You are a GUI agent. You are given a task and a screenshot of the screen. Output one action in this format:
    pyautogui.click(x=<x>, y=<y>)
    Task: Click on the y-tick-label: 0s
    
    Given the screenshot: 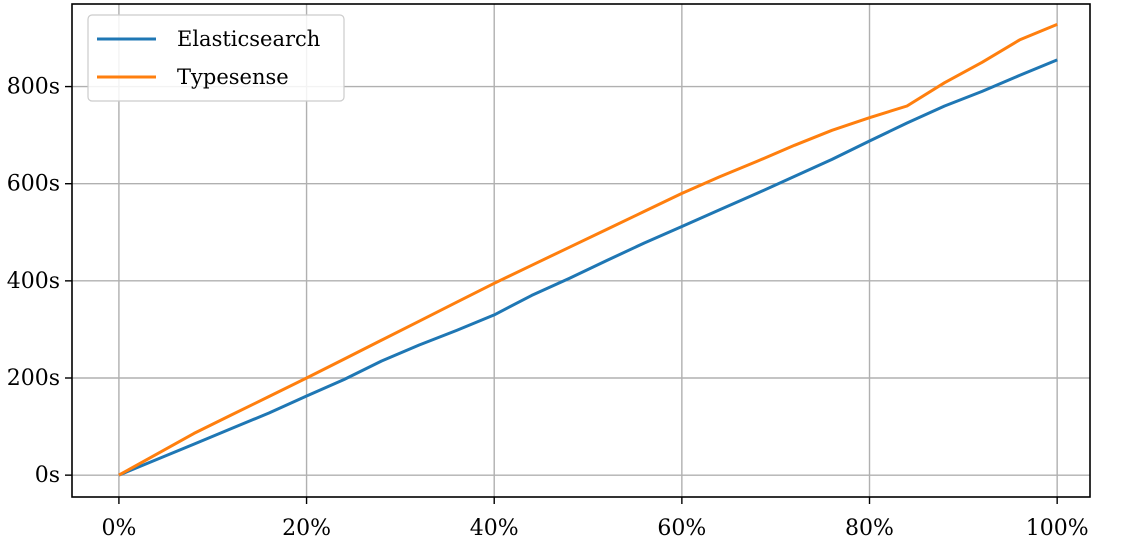 What is the action you would take?
    pyautogui.click(x=47, y=475)
    